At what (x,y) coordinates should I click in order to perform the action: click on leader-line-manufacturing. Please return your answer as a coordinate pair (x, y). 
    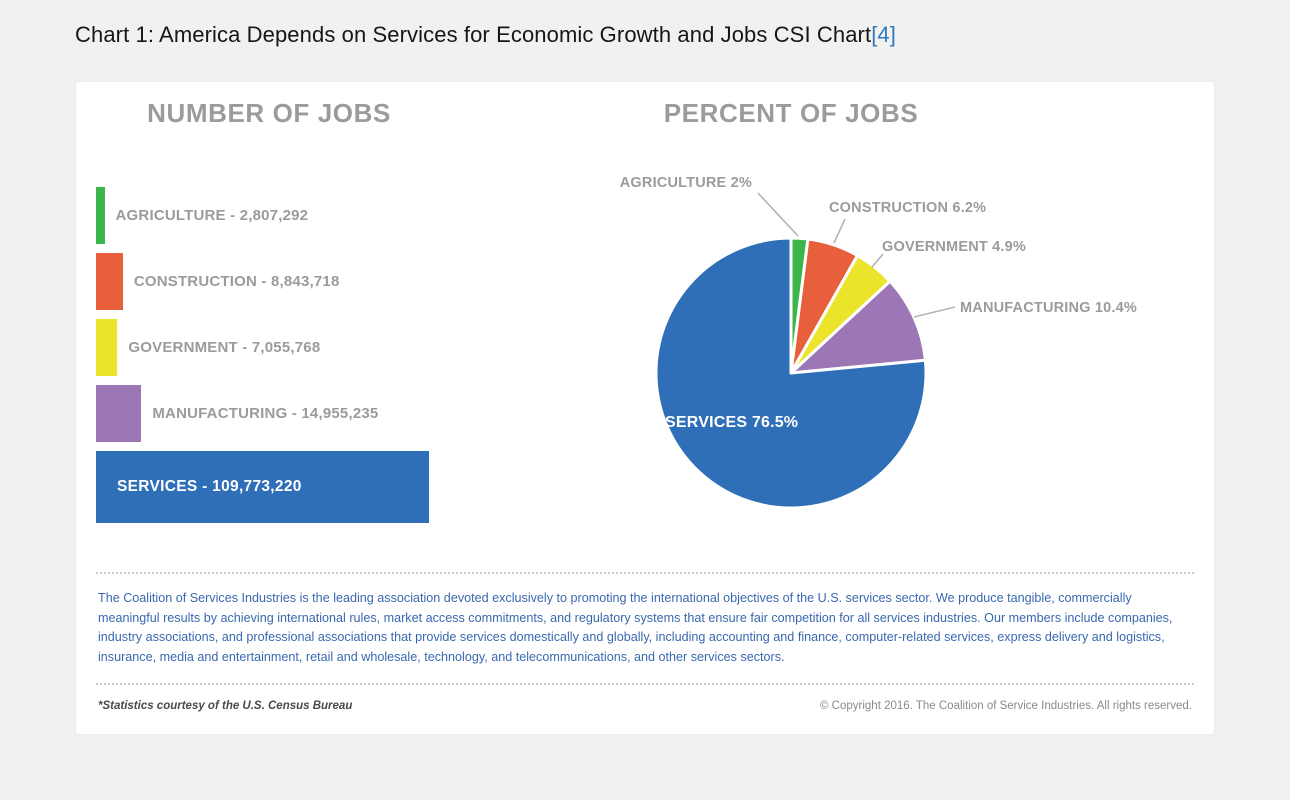
    Looking at the image, I should click on (934, 312).